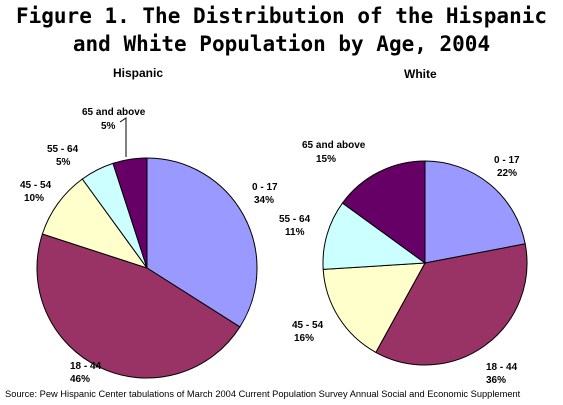 Image resolution: width=563 pixels, height=405 pixels. I want to click on white-value-0-17: 22%, so click(507, 173).